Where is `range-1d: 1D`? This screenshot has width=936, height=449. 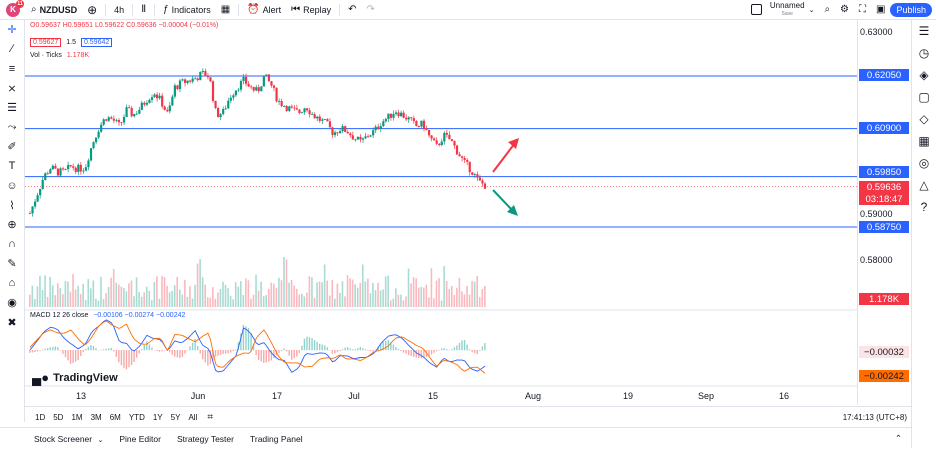 range-1d: 1D is located at coordinates (40, 417).